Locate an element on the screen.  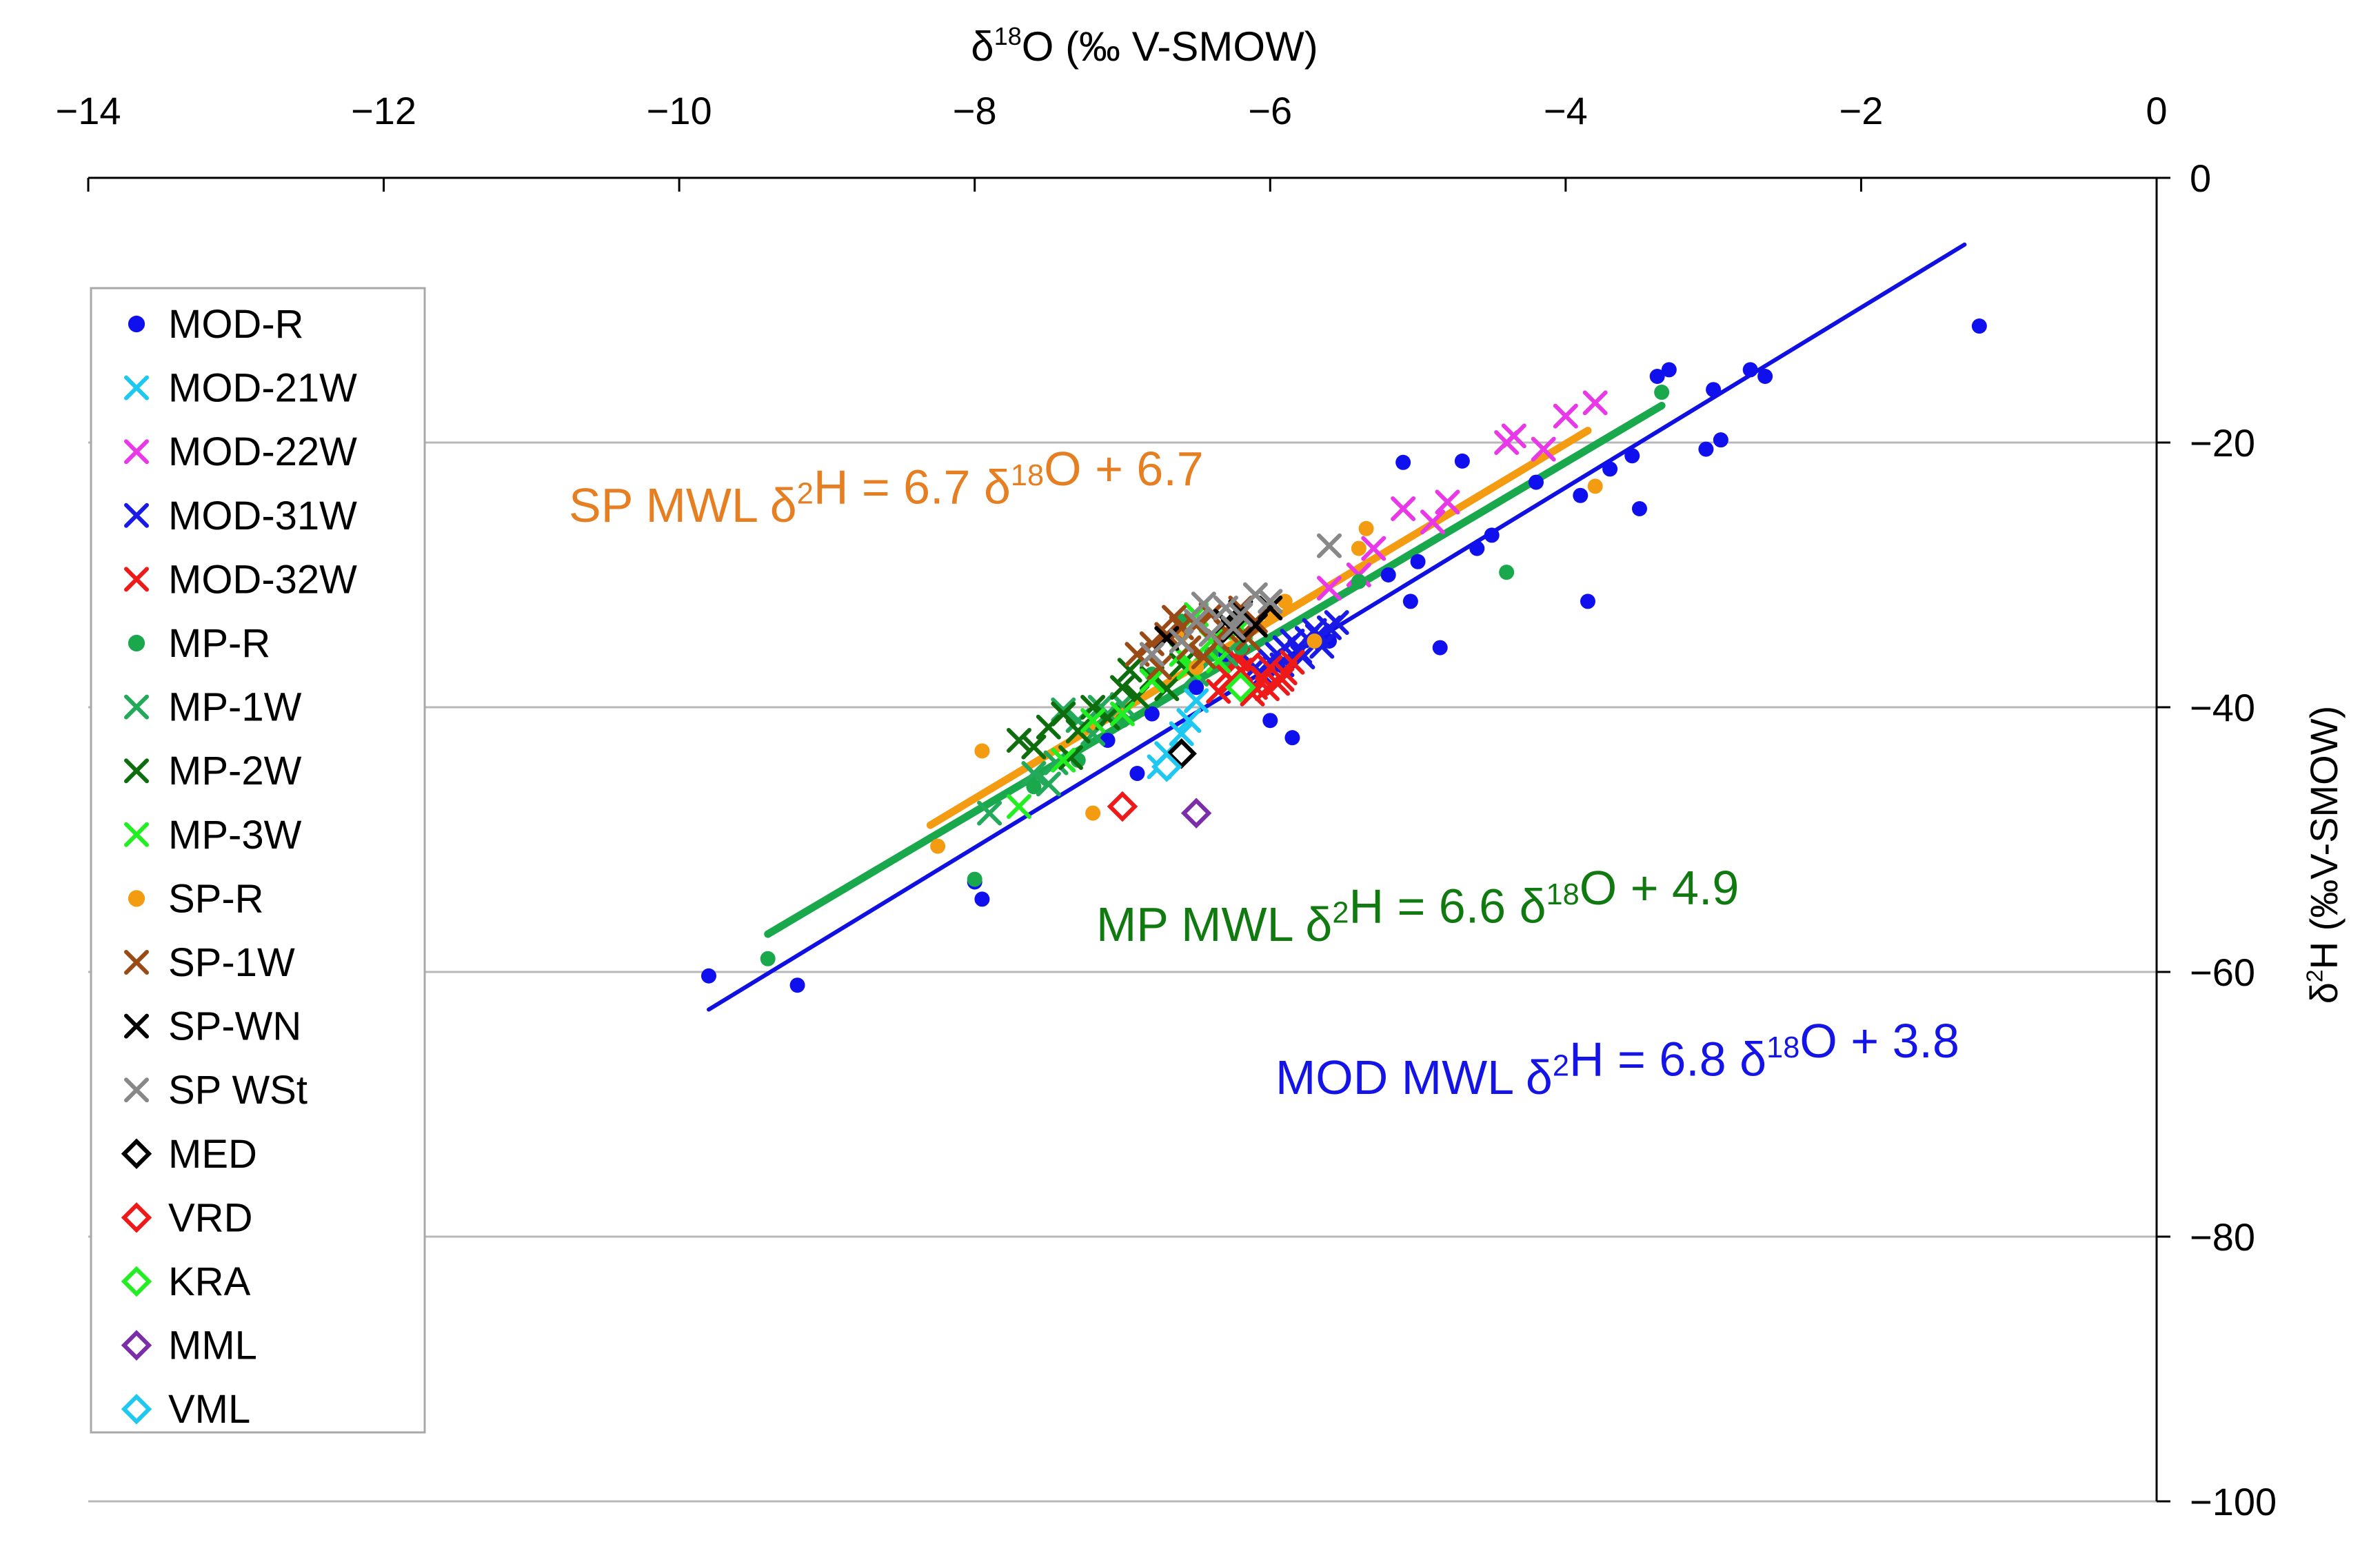
data-point-kra is located at coordinates (1240, 687).